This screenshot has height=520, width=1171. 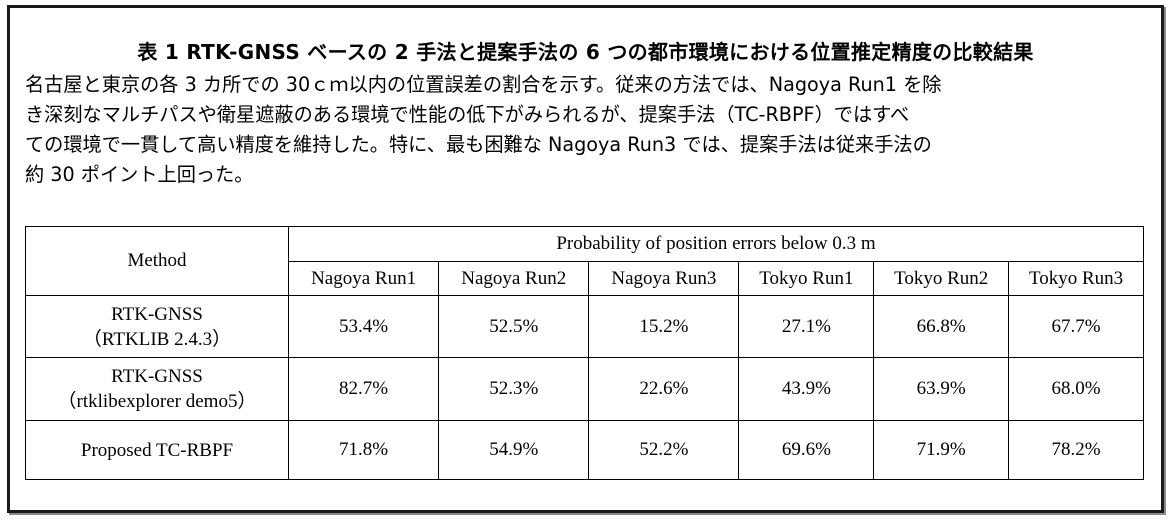 What do you see at coordinates (157, 389) in the screenshot?
I see `method-cell: RTK-GNSS （rtklibexplorer demo5）` at bounding box center [157, 389].